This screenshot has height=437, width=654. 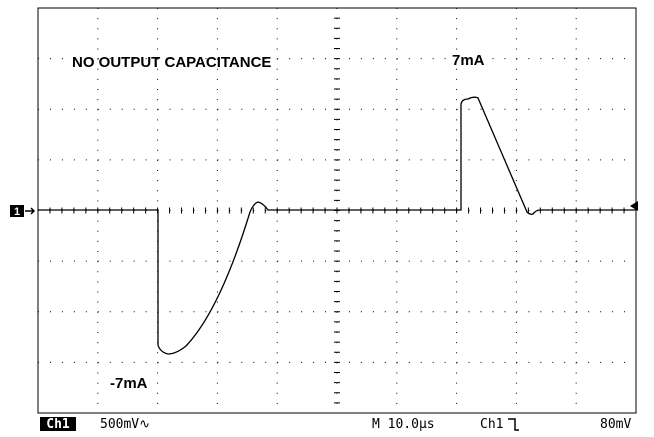 I want to click on status-timebase: M 10.0µs, so click(x=403, y=424).